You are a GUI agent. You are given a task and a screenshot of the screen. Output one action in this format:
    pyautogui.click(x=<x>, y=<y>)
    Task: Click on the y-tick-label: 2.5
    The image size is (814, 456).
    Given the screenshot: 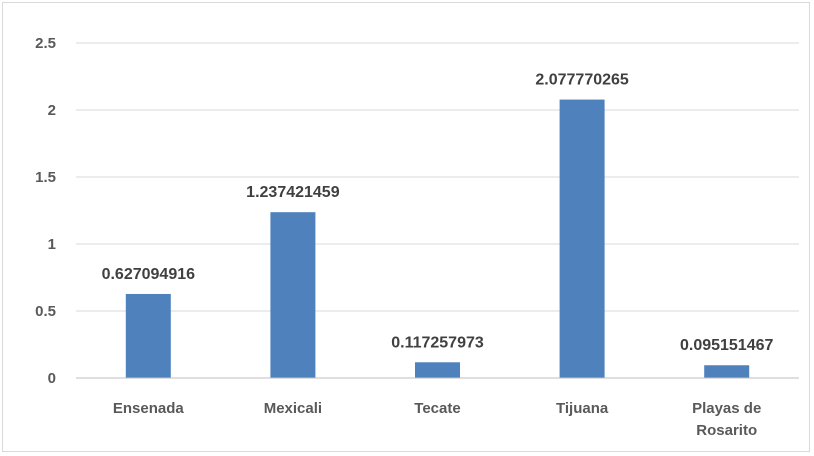 What is the action you would take?
    pyautogui.click(x=45, y=43)
    